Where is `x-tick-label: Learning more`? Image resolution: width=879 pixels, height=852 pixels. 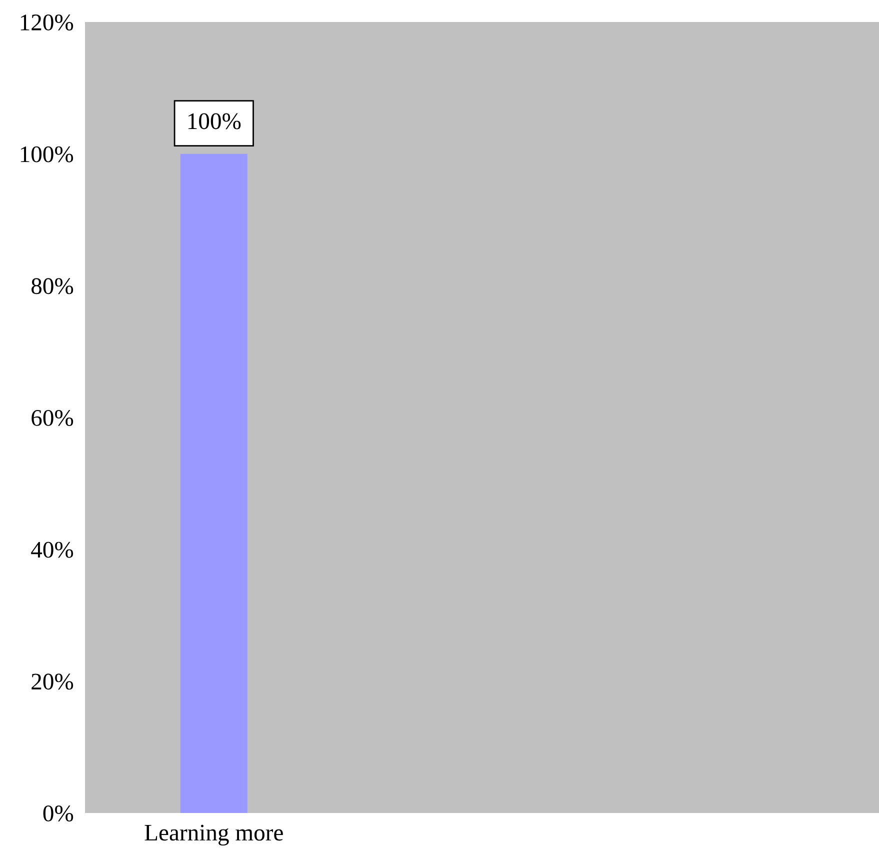 x-tick-label: Learning more is located at coordinates (213, 835).